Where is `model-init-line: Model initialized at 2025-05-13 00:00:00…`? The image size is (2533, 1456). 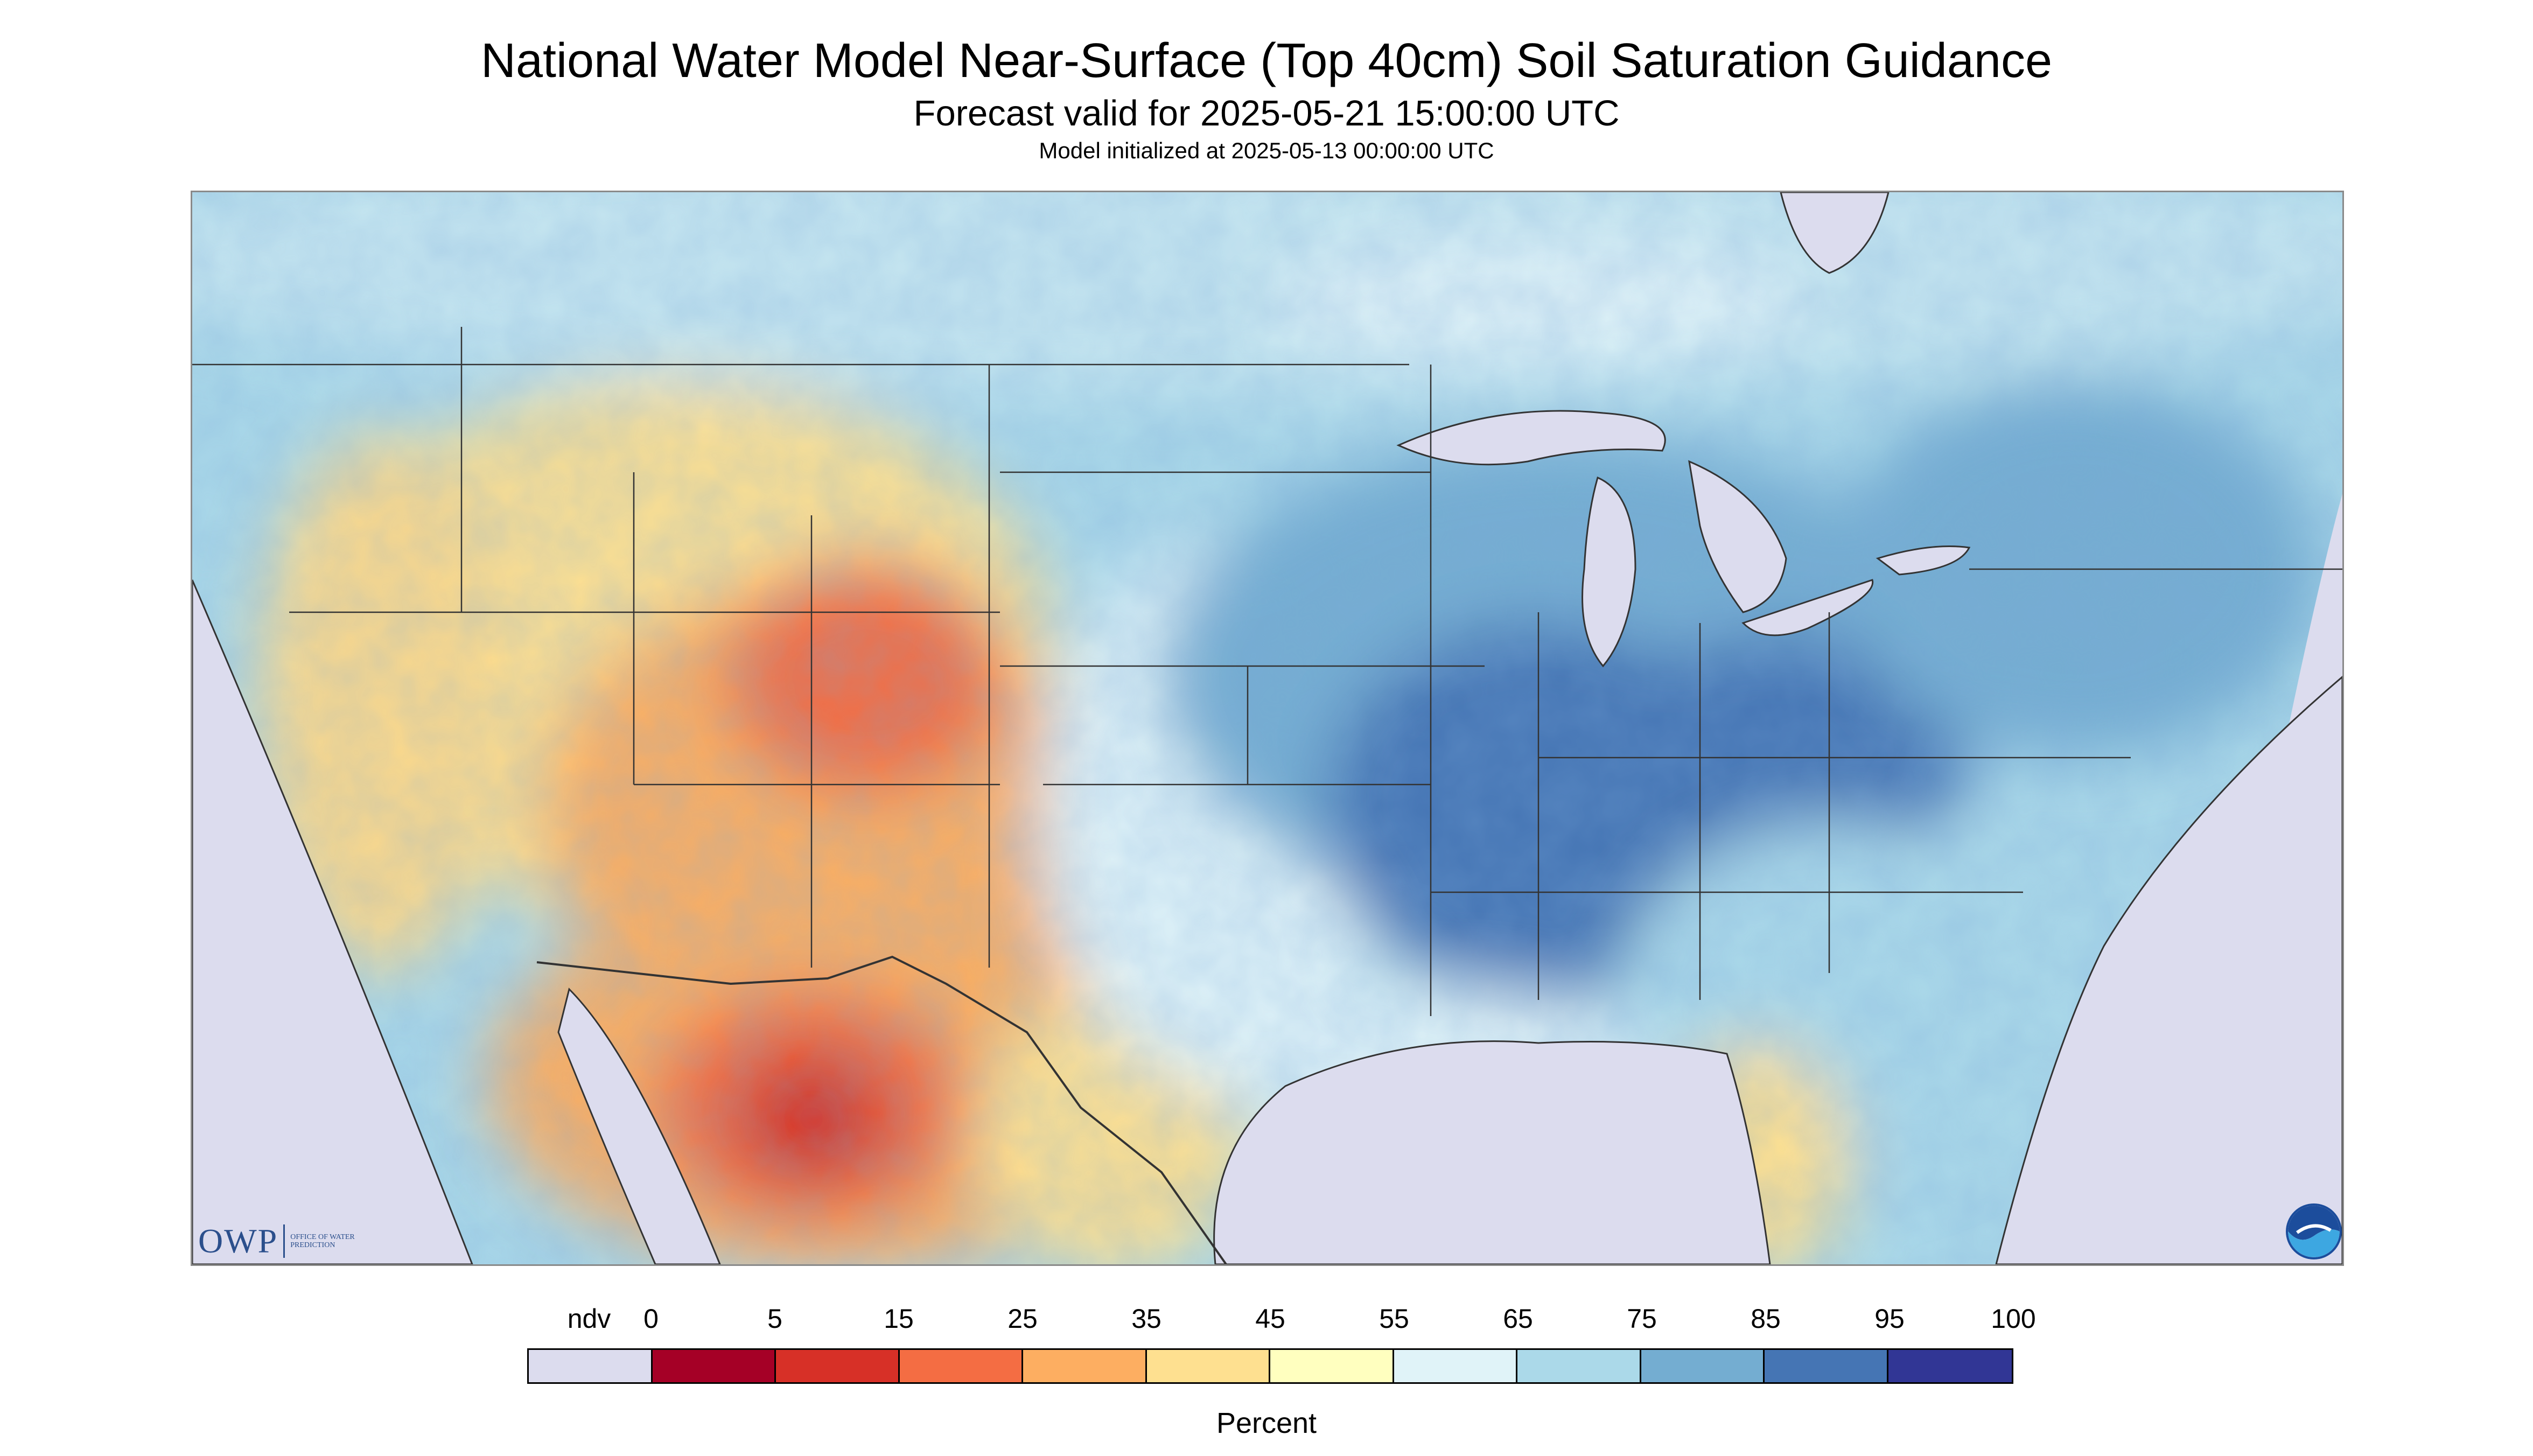
model-init-line: Model initialized at 2025-05-13 00:00:00… is located at coordinates (1266, 150).